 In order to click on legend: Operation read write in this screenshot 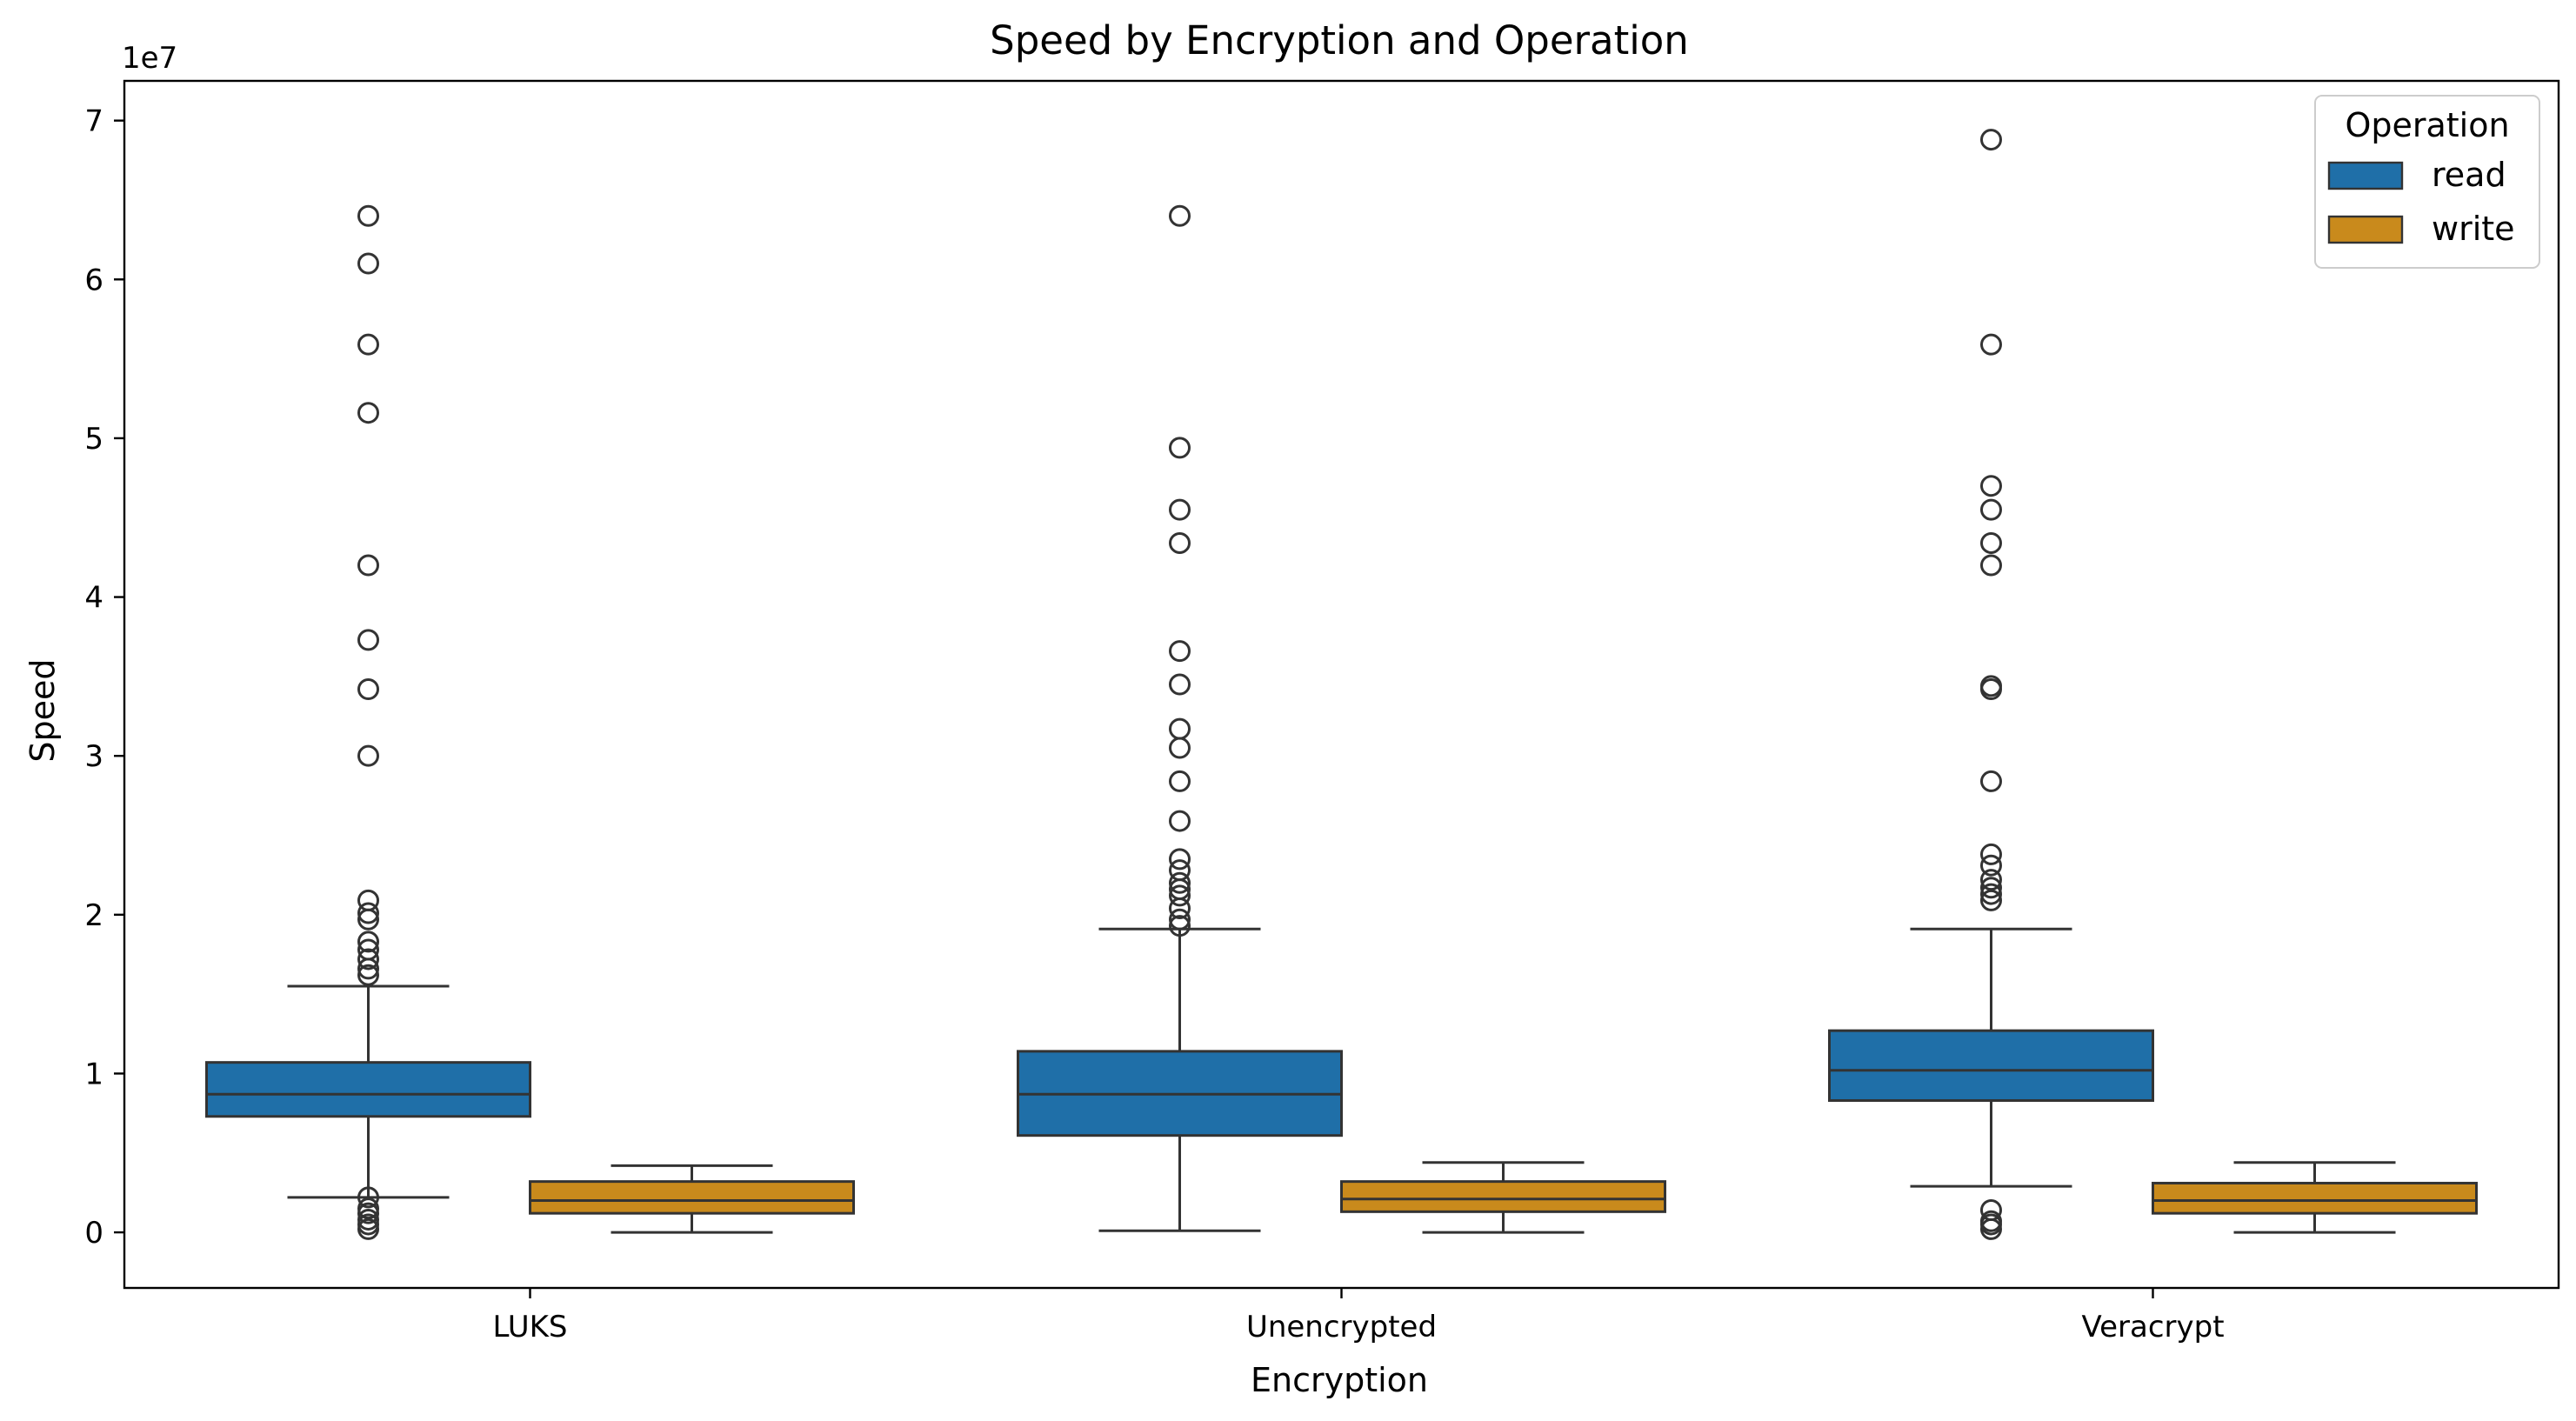, I will do `click(2427, 182)`.